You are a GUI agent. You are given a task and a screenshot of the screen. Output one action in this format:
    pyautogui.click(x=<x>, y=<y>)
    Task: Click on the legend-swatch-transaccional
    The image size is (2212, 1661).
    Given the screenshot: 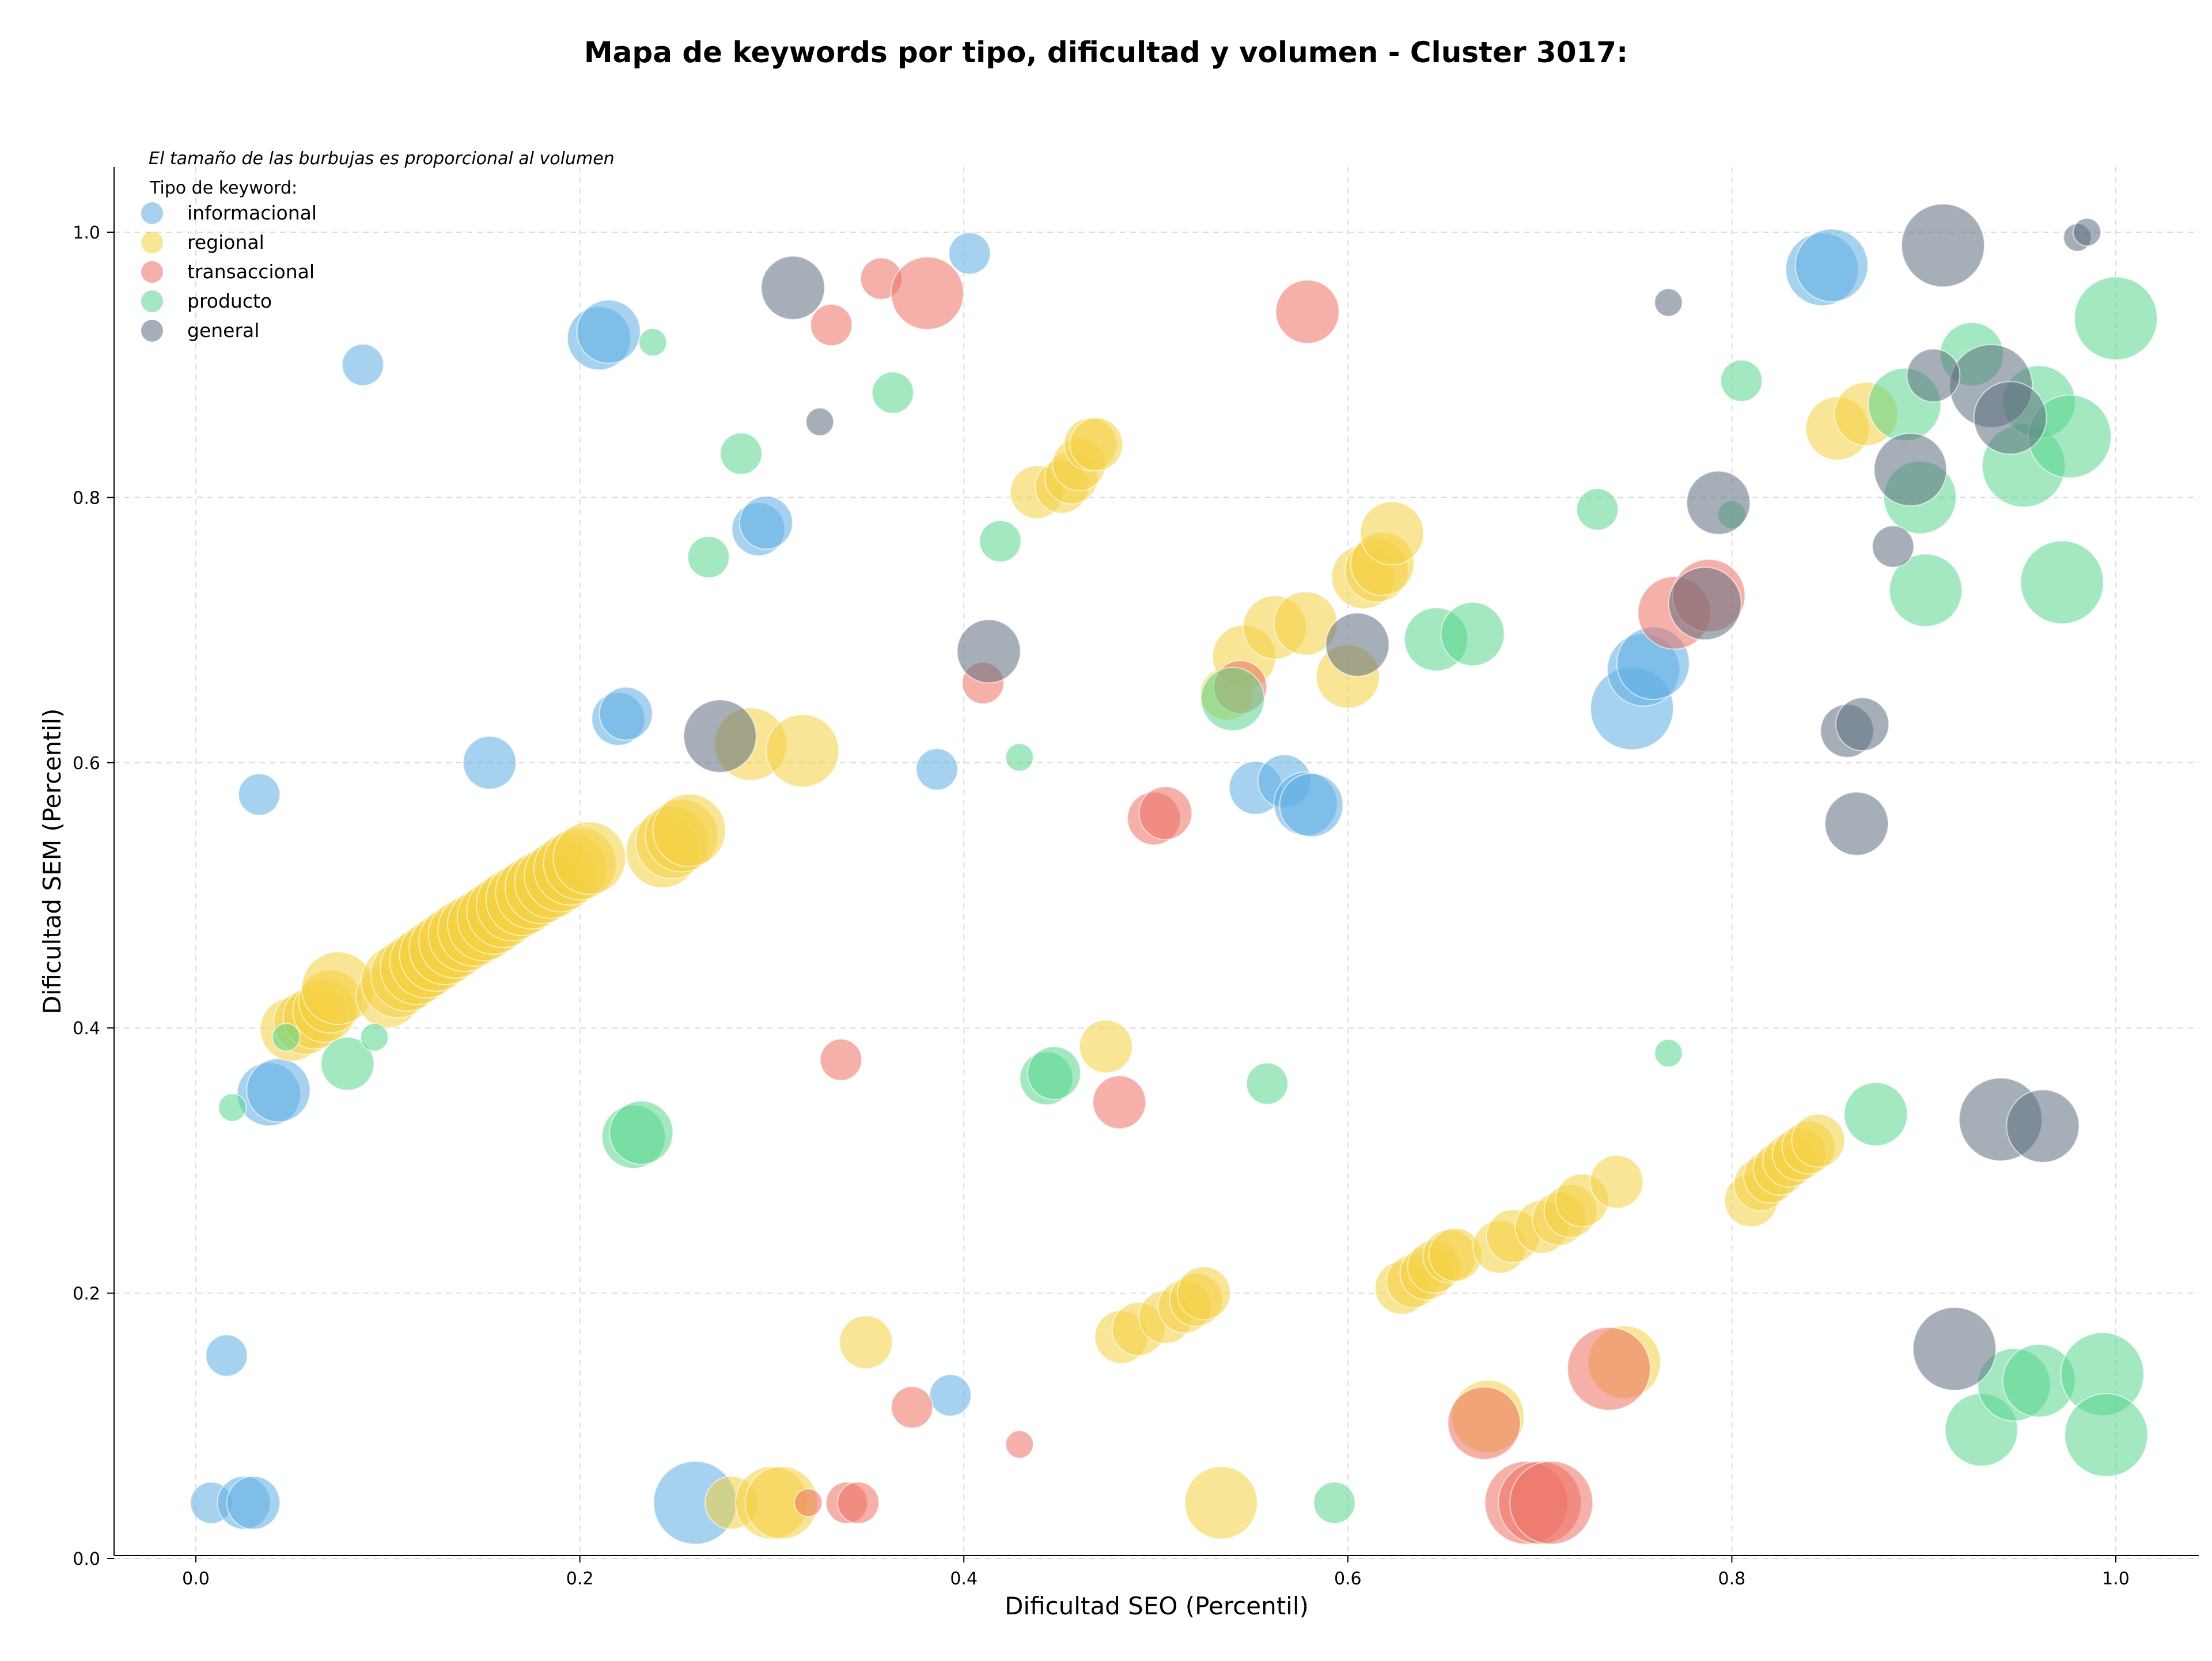 What is the action you would take?
    pyautogui.click(x=152, y=271)
    